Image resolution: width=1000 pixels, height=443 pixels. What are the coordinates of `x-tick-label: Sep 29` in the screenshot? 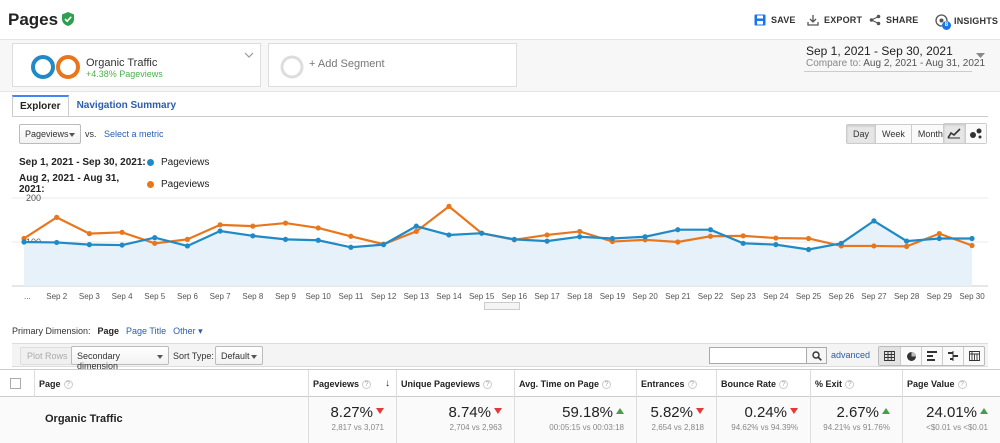 It's located at (940, 296).